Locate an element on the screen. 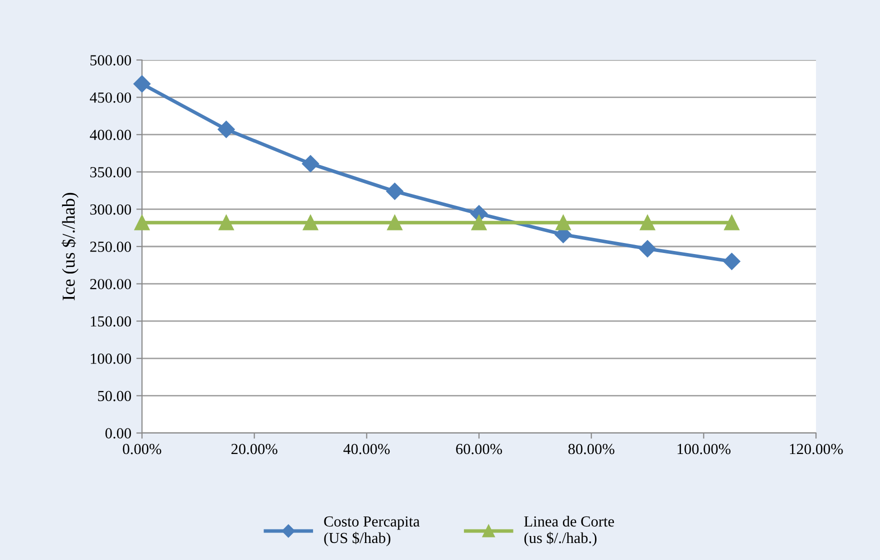  y-axis-title: Ice (us $/./hab) is located at coordinates (70, 246).